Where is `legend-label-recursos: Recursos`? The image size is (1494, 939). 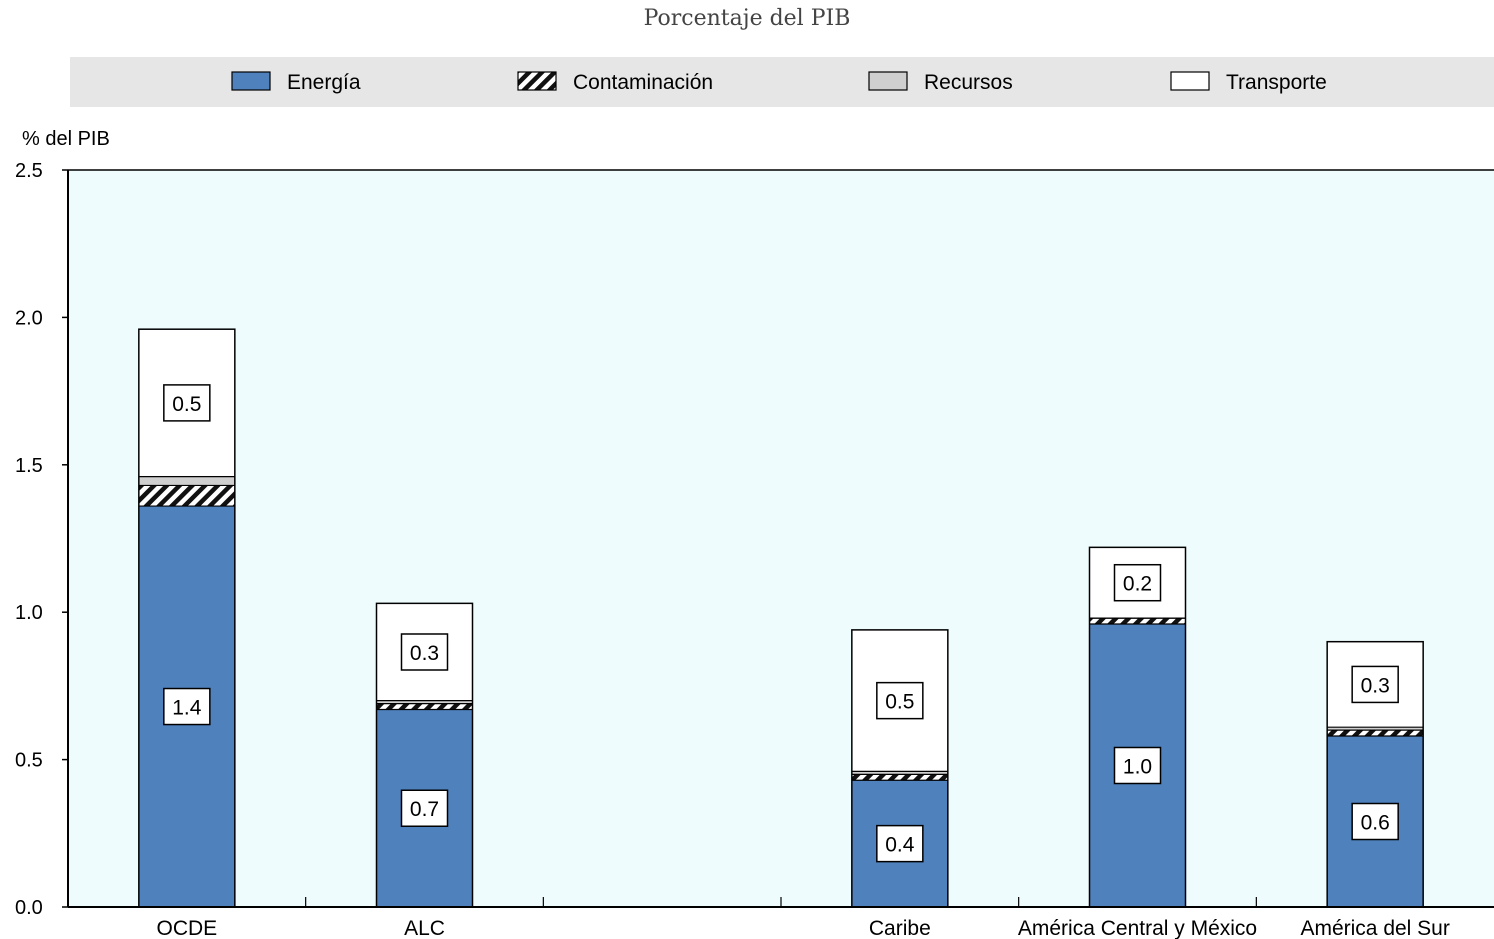 legend-label-recursos: Recursos is located at coordinates (968, 82).